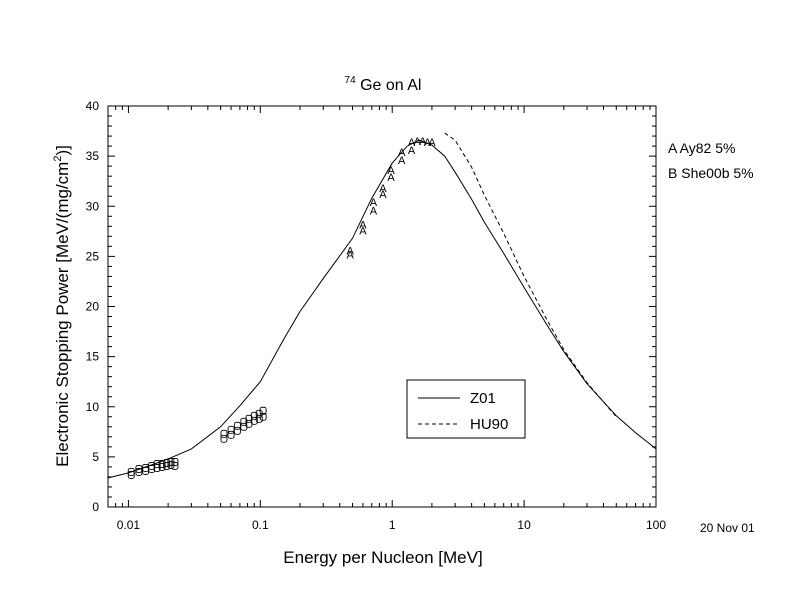 This screenshot has width=800, height=600. I want to click on x-tick-label: 10, so click(524, 525).